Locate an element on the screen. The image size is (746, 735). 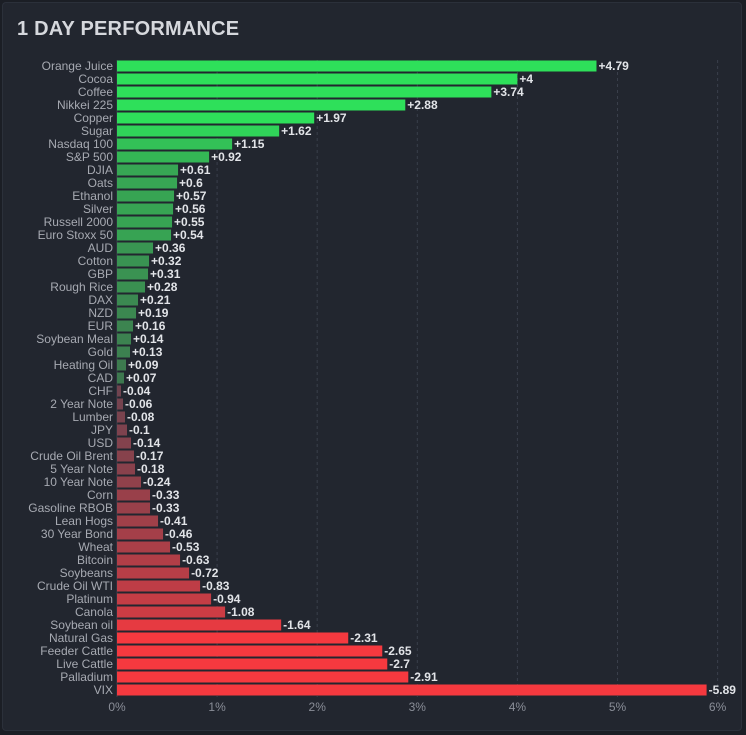
value-label: +0.92 is located at coordinates (226, 157).